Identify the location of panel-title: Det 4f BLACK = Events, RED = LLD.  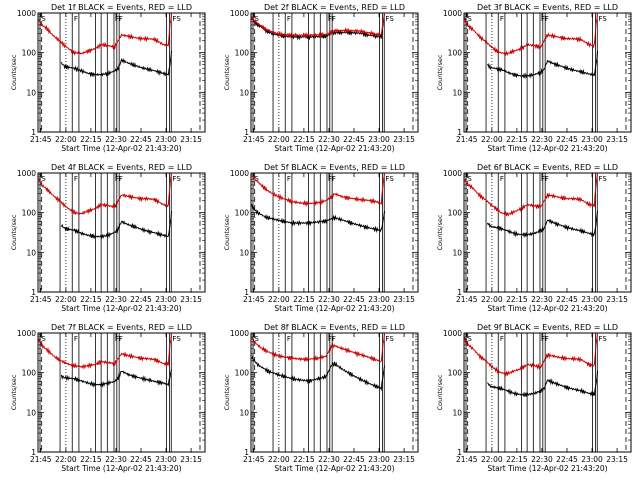
(121, 167).